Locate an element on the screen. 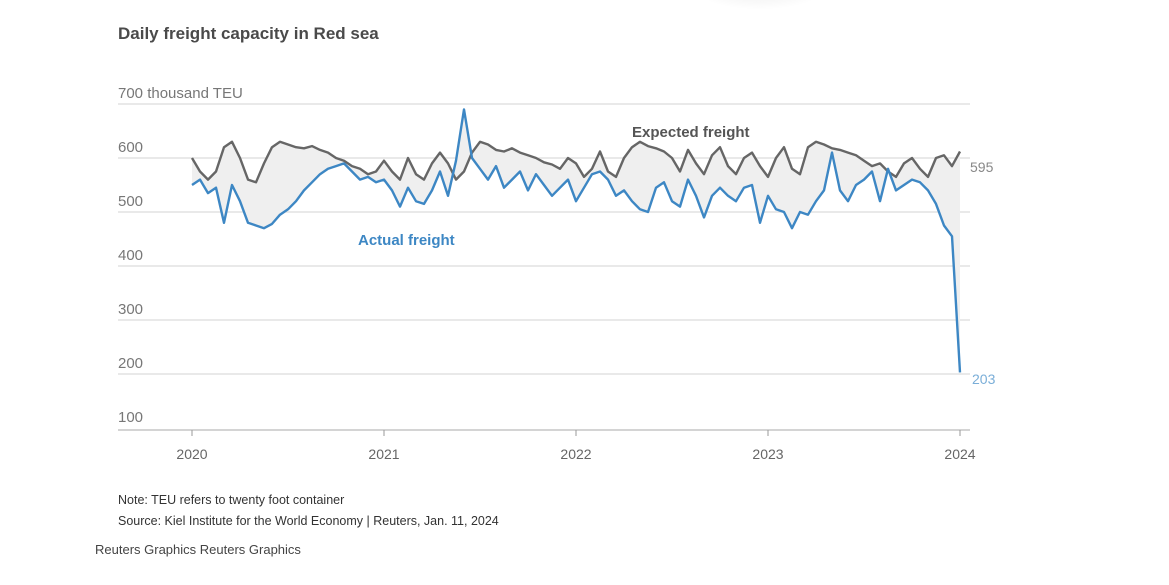 This screenshot has width=1169, height=585. annotation-actual-freight: Actual freight is located at coordinates (406, 240).